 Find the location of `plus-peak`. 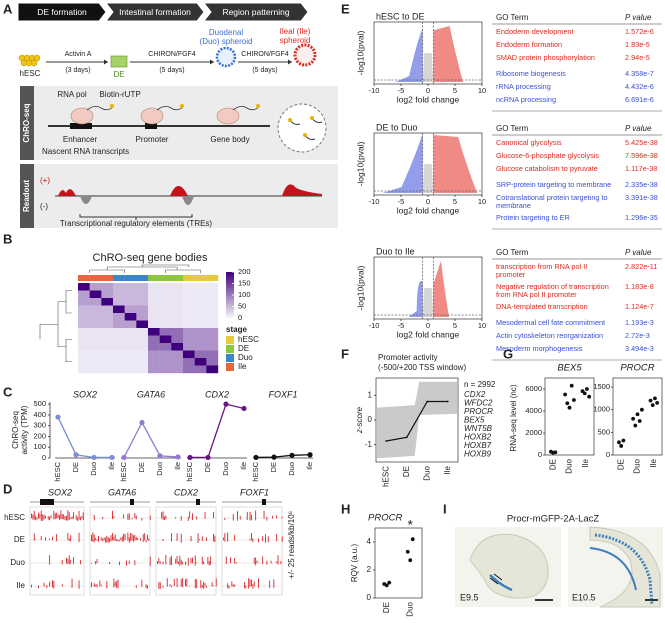

plus-peak is located at coordinates (67, 192).